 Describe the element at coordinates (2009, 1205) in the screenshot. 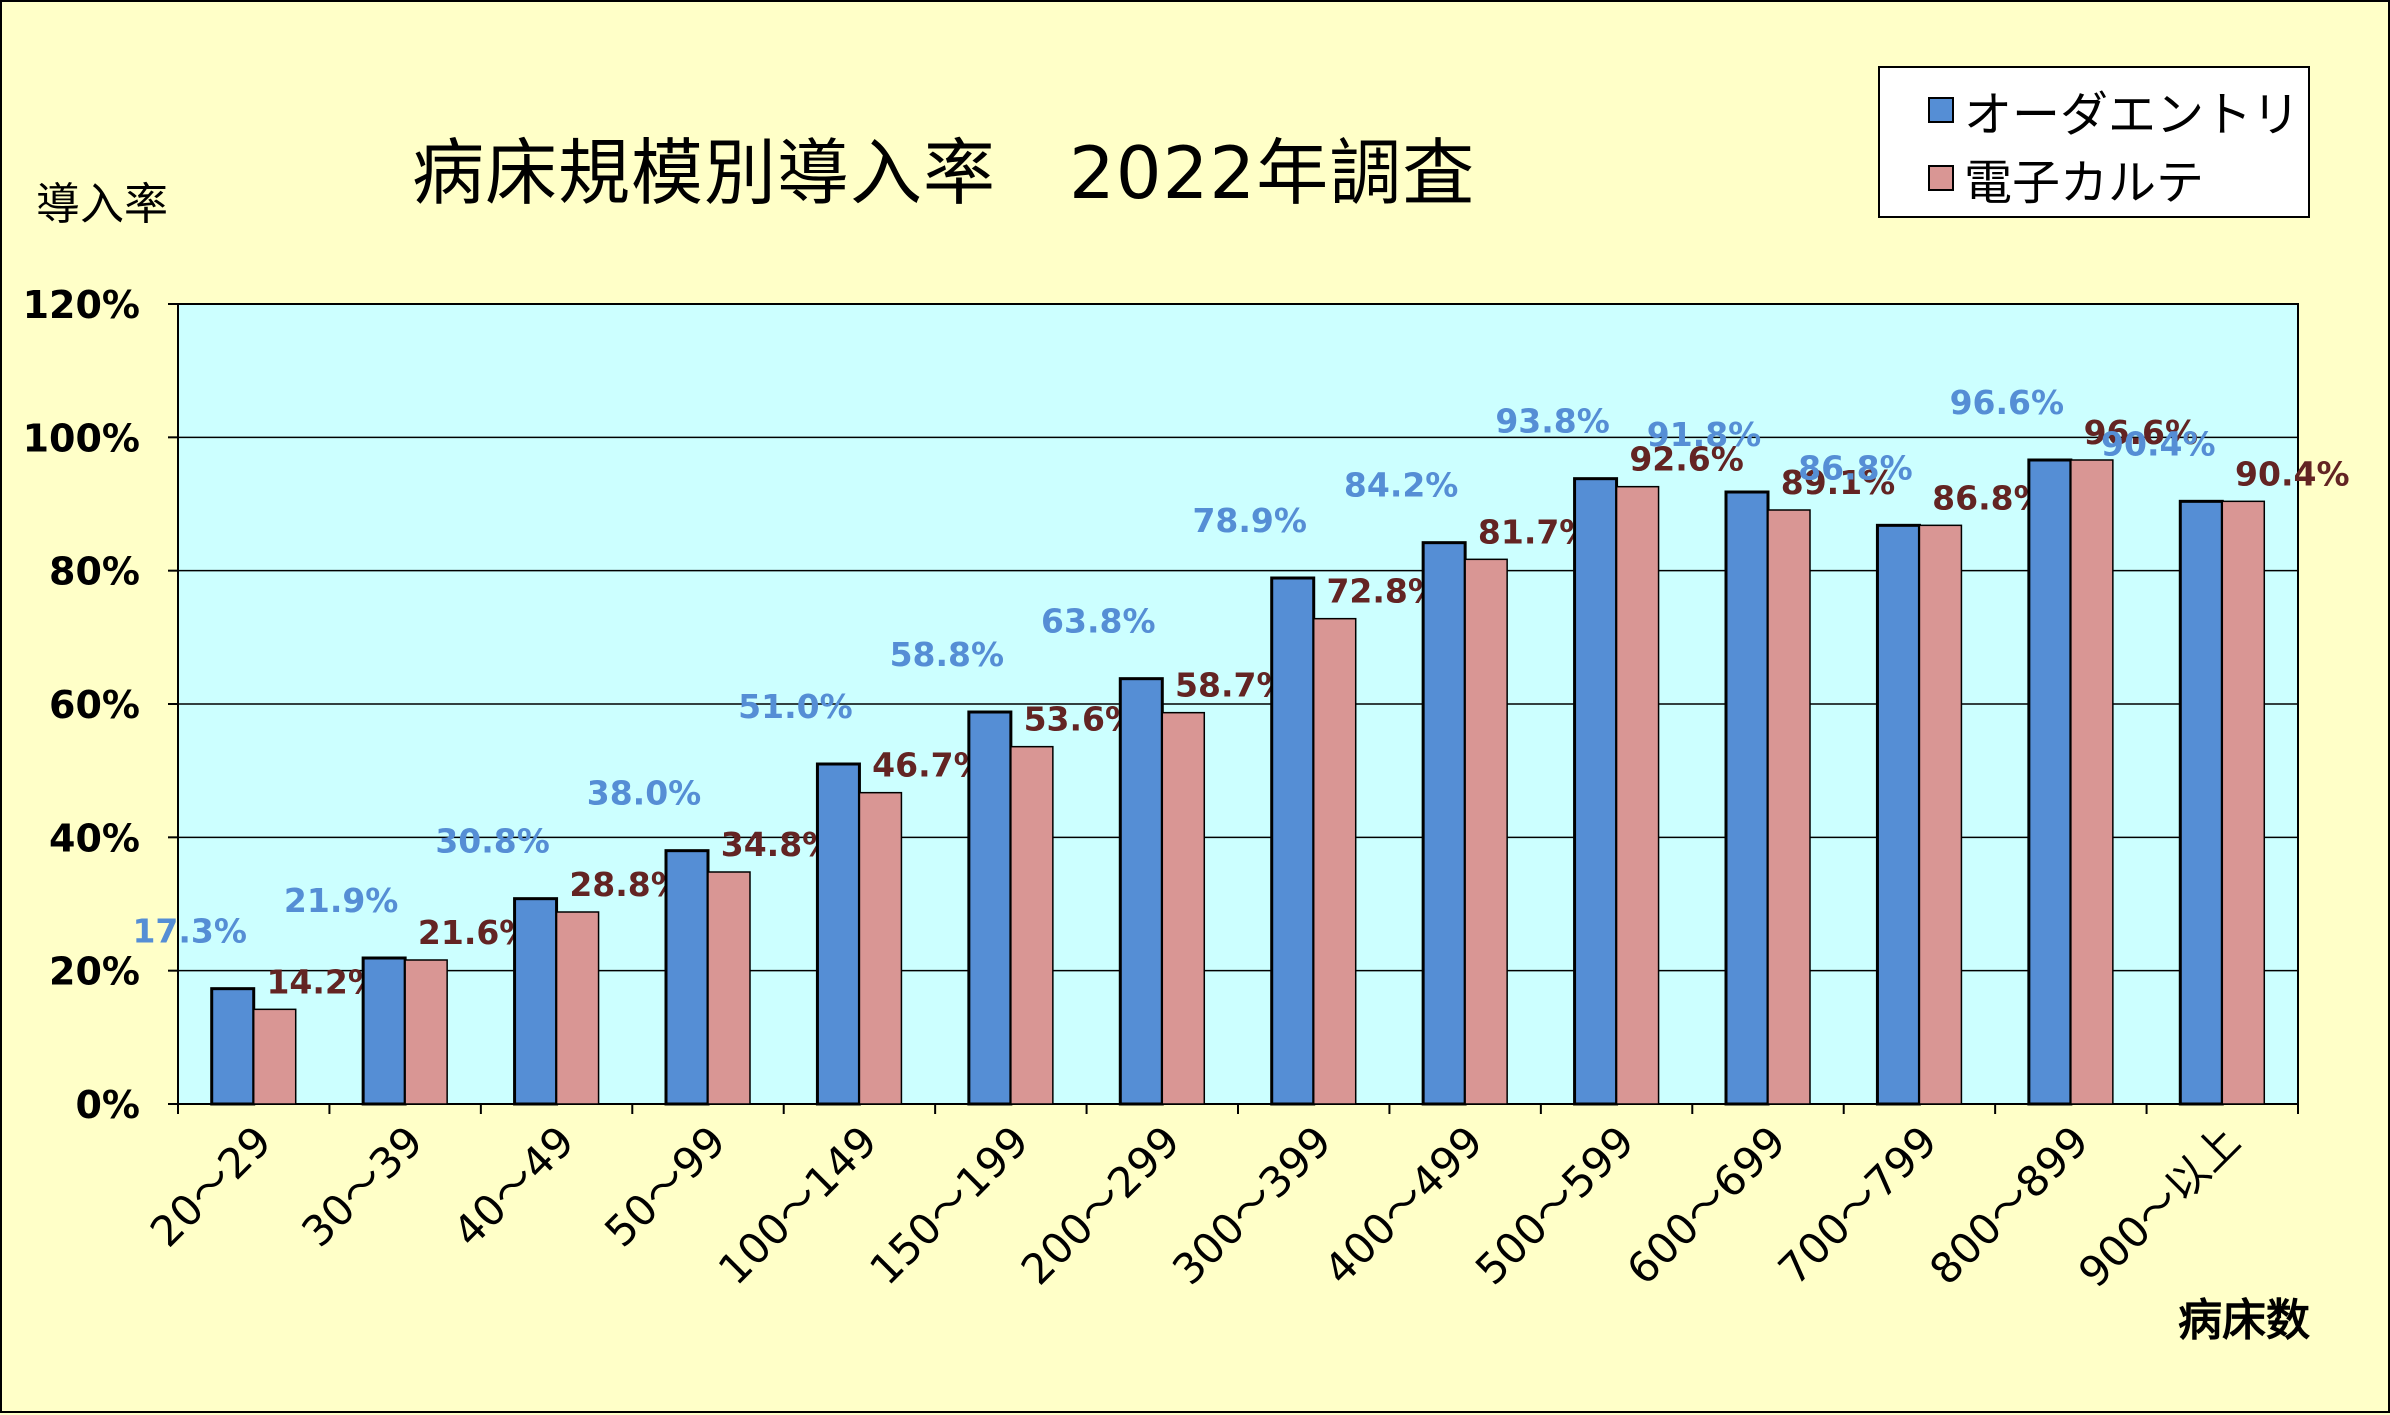

I see `x-category-label: 800～899` at that location.